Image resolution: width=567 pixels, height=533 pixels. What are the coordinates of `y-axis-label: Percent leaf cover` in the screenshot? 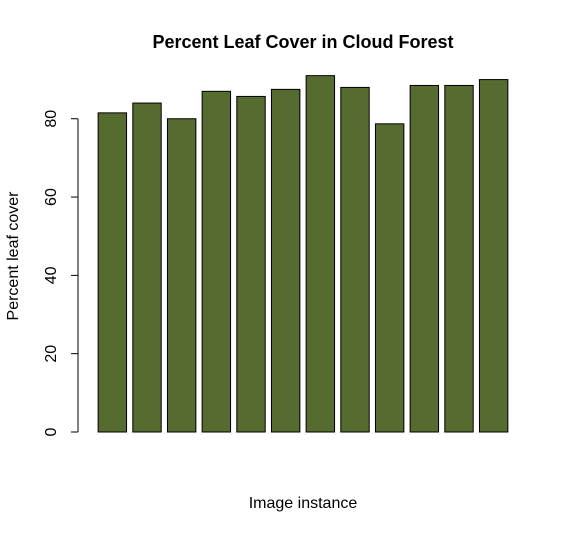 It's located at (13, 256).